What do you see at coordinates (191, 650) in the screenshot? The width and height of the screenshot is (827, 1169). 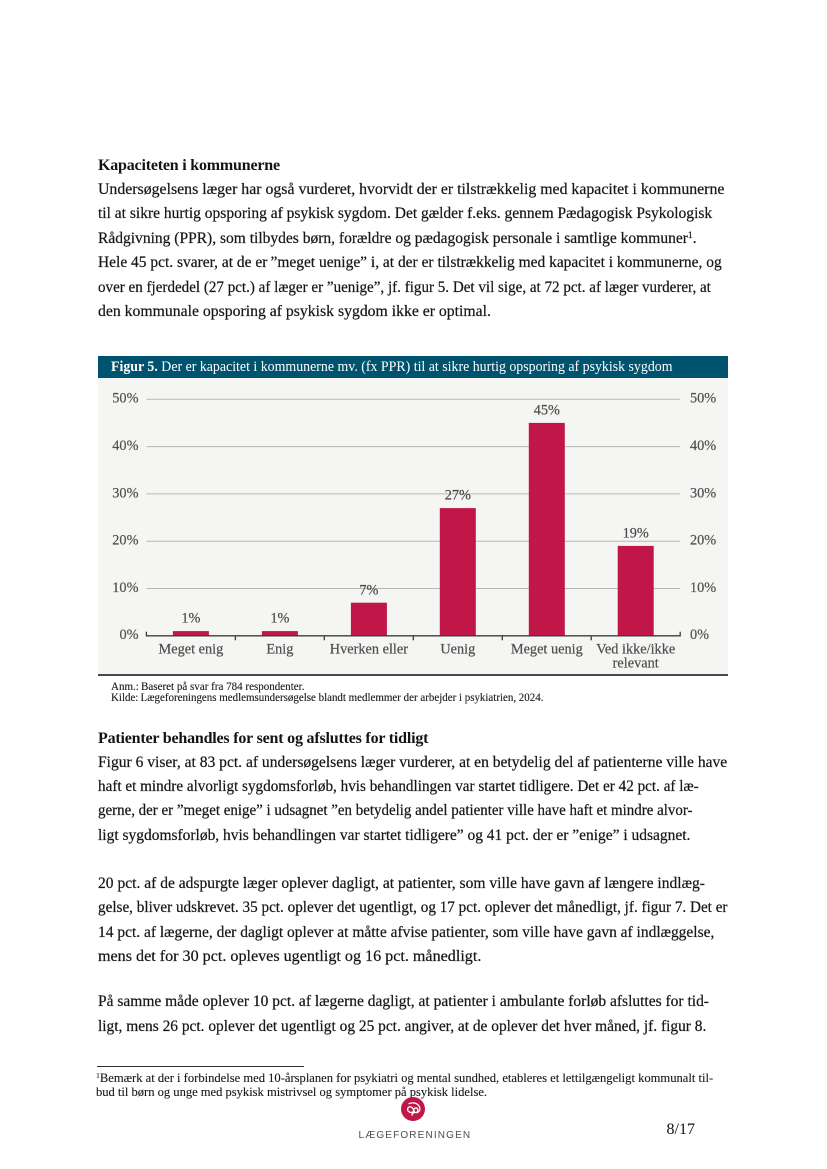 I see `svg-text: Meget enig` at bounding box center [191, 650].